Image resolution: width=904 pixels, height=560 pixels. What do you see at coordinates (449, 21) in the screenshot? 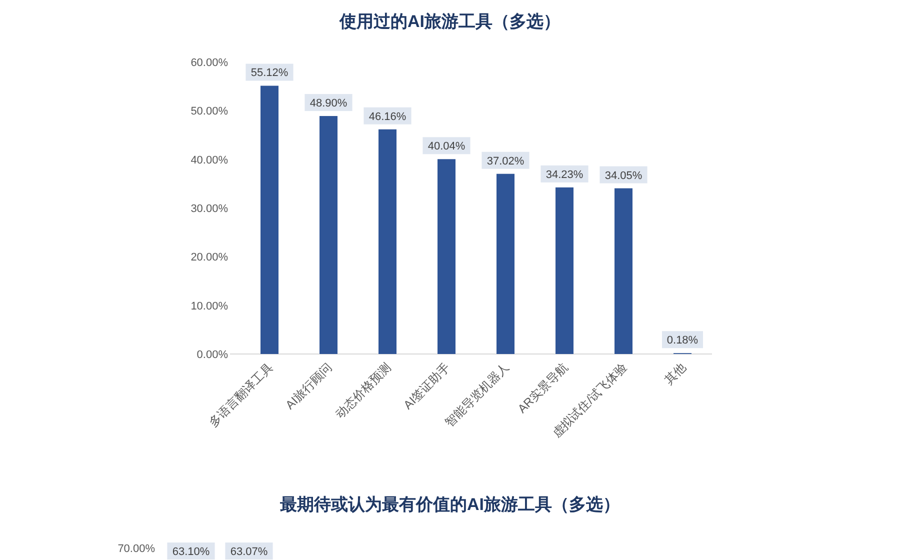
I see `chart-title: 使用过的AI旅游工具（多选）` at bounding box center [449, 21].